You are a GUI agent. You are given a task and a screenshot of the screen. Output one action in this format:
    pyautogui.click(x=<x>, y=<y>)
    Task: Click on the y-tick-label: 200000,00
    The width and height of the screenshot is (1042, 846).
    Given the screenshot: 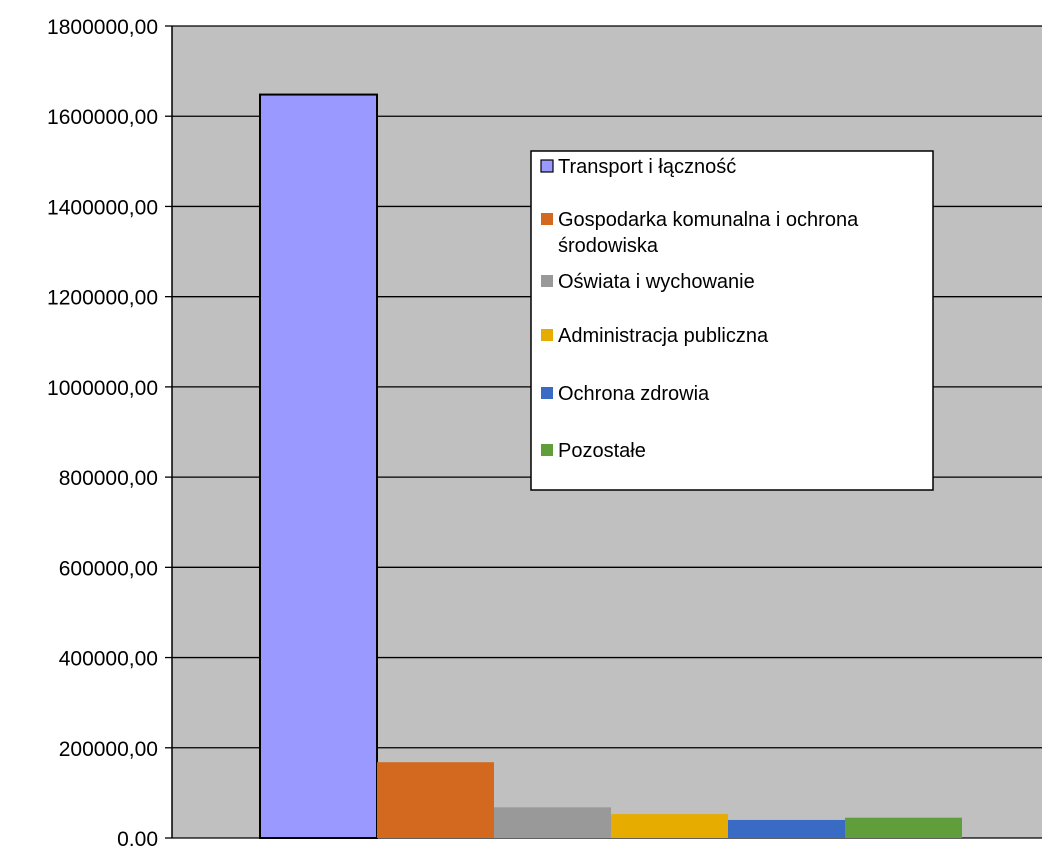 What is the action you would take?
    pyautogui.click(x=108, y=749)
    